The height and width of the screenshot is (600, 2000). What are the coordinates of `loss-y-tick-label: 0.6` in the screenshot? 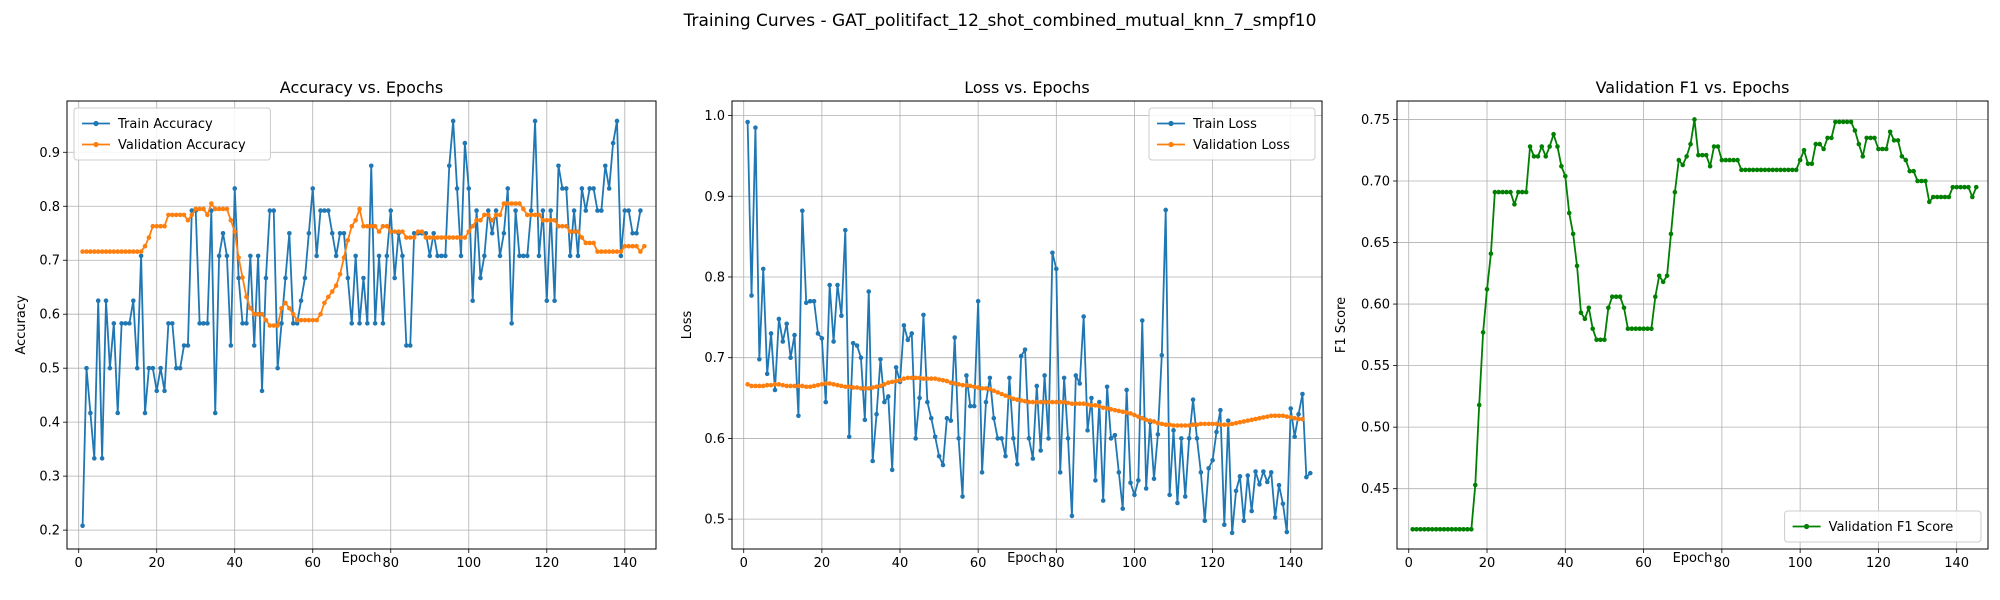 It's located at (714, 439).